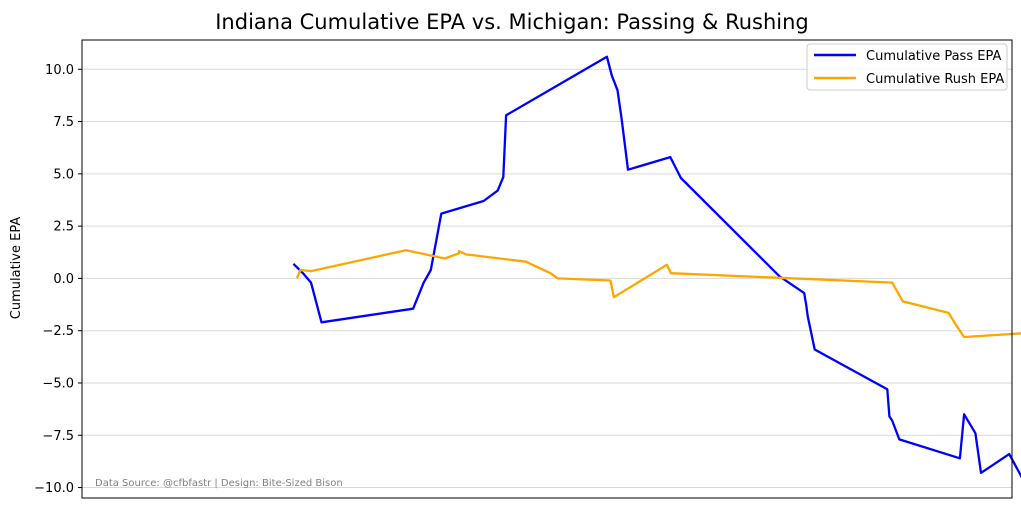 The image size is (1021, 508). Describe the element at coordinates (58, 383) in the screenshot. I see `y-tick-label: −5.0` at that location.